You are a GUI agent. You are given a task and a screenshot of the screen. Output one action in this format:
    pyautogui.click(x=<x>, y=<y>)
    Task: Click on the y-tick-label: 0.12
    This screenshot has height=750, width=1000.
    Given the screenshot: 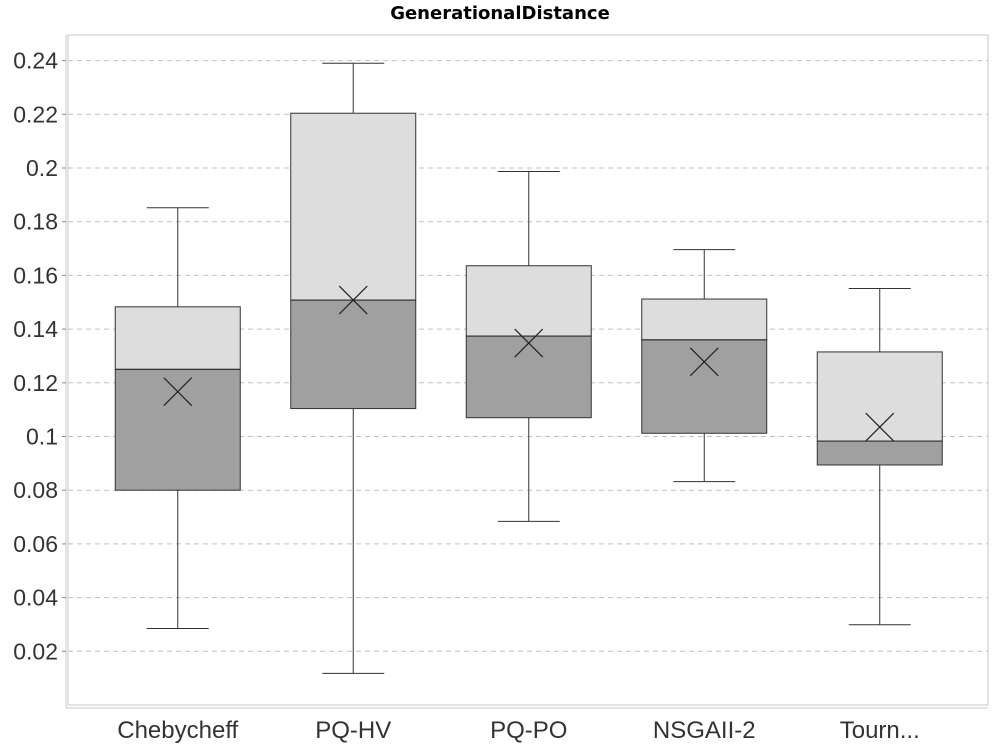 What is the action you would take?
    pyautogui.click(x=35, y=383)
    